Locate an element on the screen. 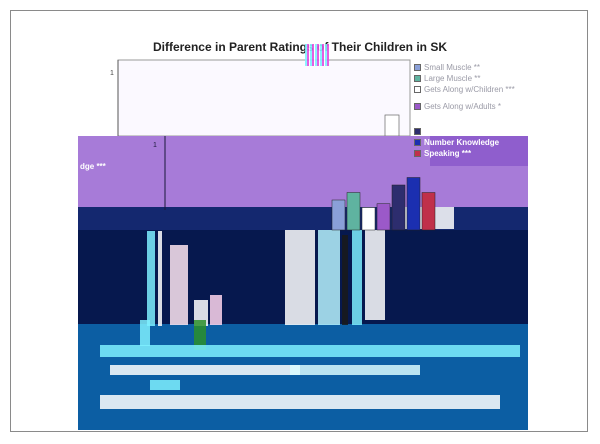  legend-item: Large Muscle ** is located at coordinates (471, 78).